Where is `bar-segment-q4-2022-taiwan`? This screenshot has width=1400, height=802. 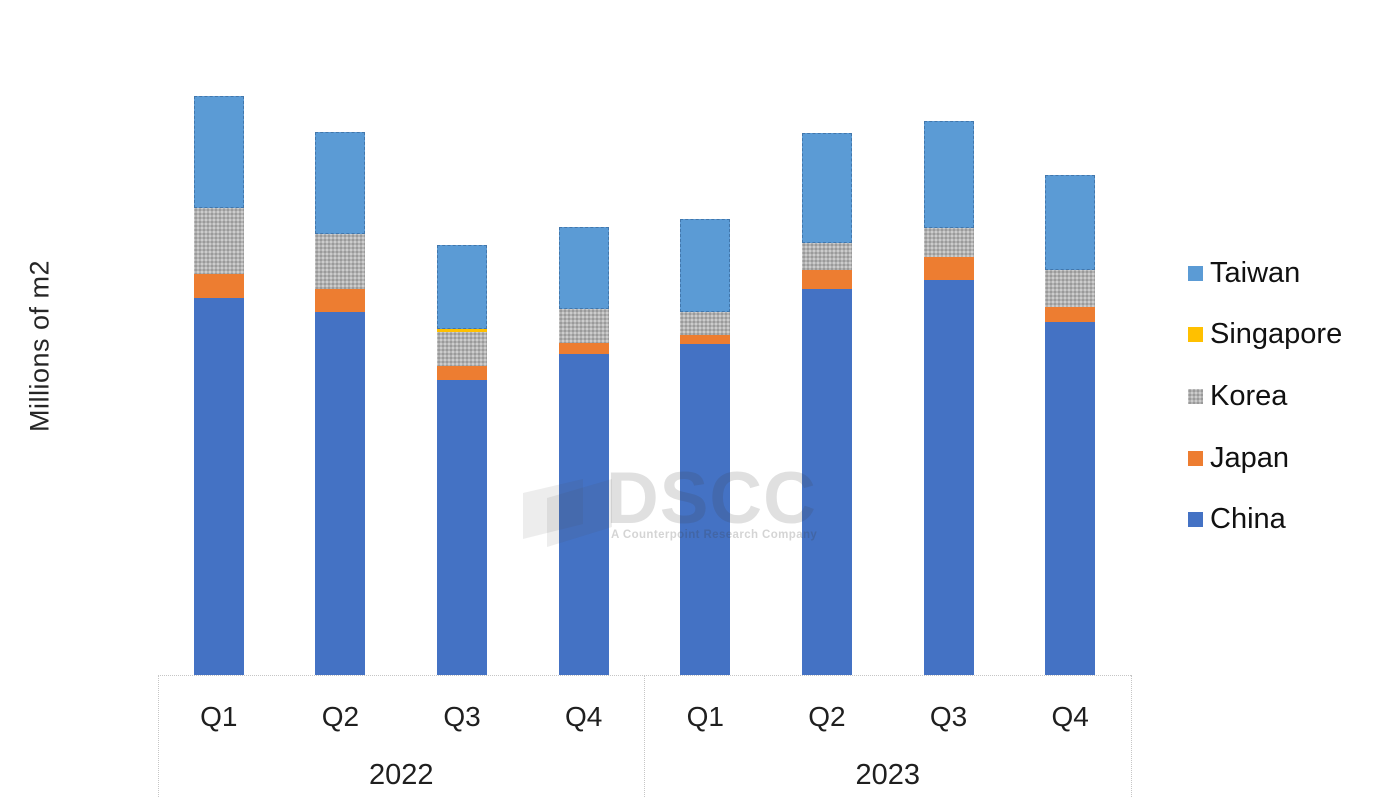 bar-segment-q4-2022-taiwan is located at coordinates (583, 268).